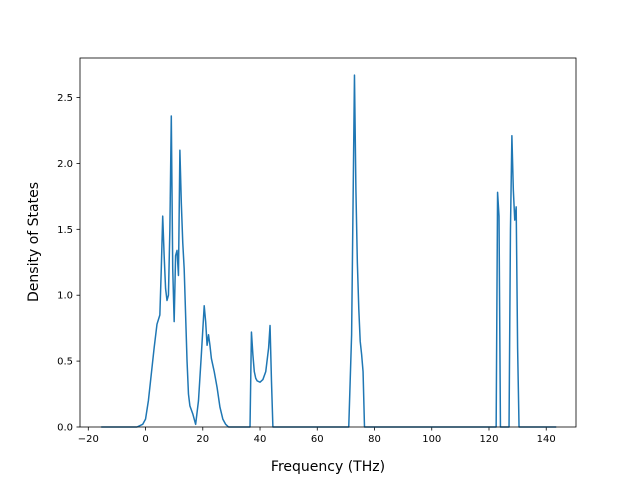 This screenshot has width=640, height=480. What do you see at coordinates (328, 467) in the screenshot?
I see `x-axis-label: Frequency (THz)` at bounding box center [328, 467].